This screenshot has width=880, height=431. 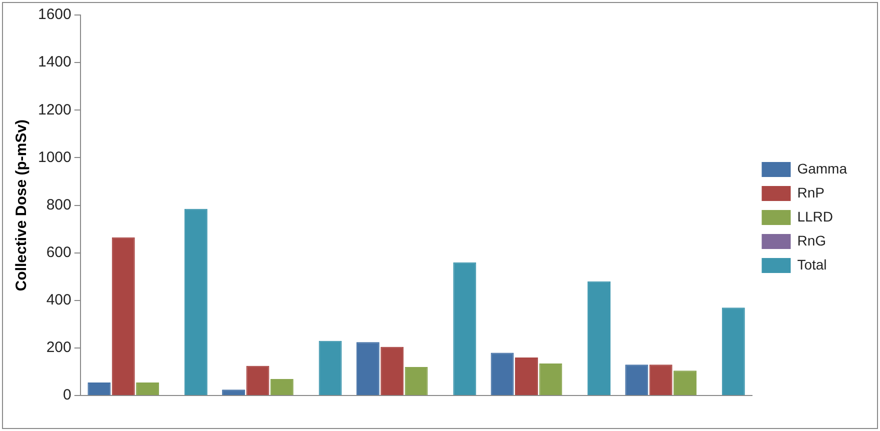 I want to click on y-tick-label: 800, so click(x=59, y=205).